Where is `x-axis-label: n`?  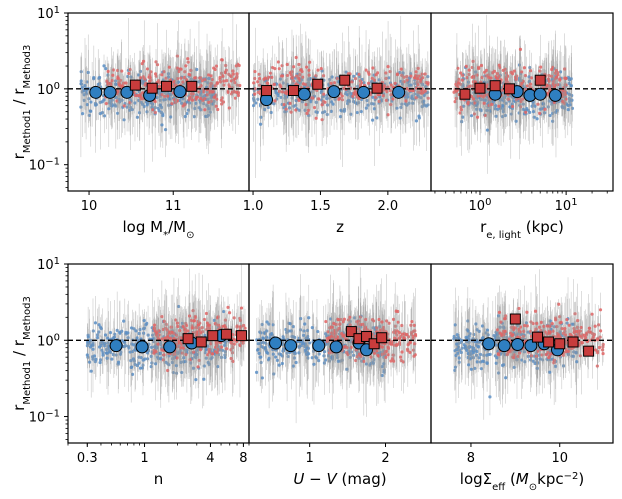 x-axis-label: n is located at coordinates (159, 479).